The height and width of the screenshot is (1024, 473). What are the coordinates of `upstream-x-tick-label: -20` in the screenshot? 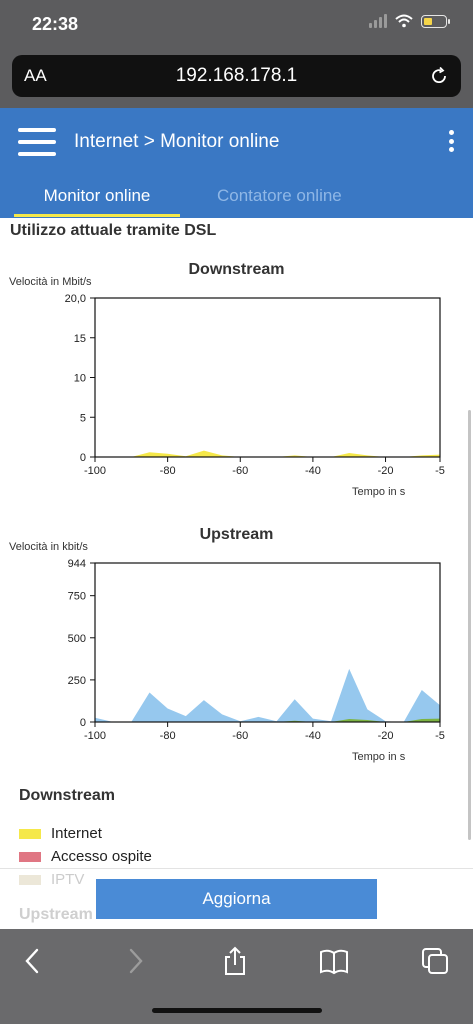 It's located at (386, 736).